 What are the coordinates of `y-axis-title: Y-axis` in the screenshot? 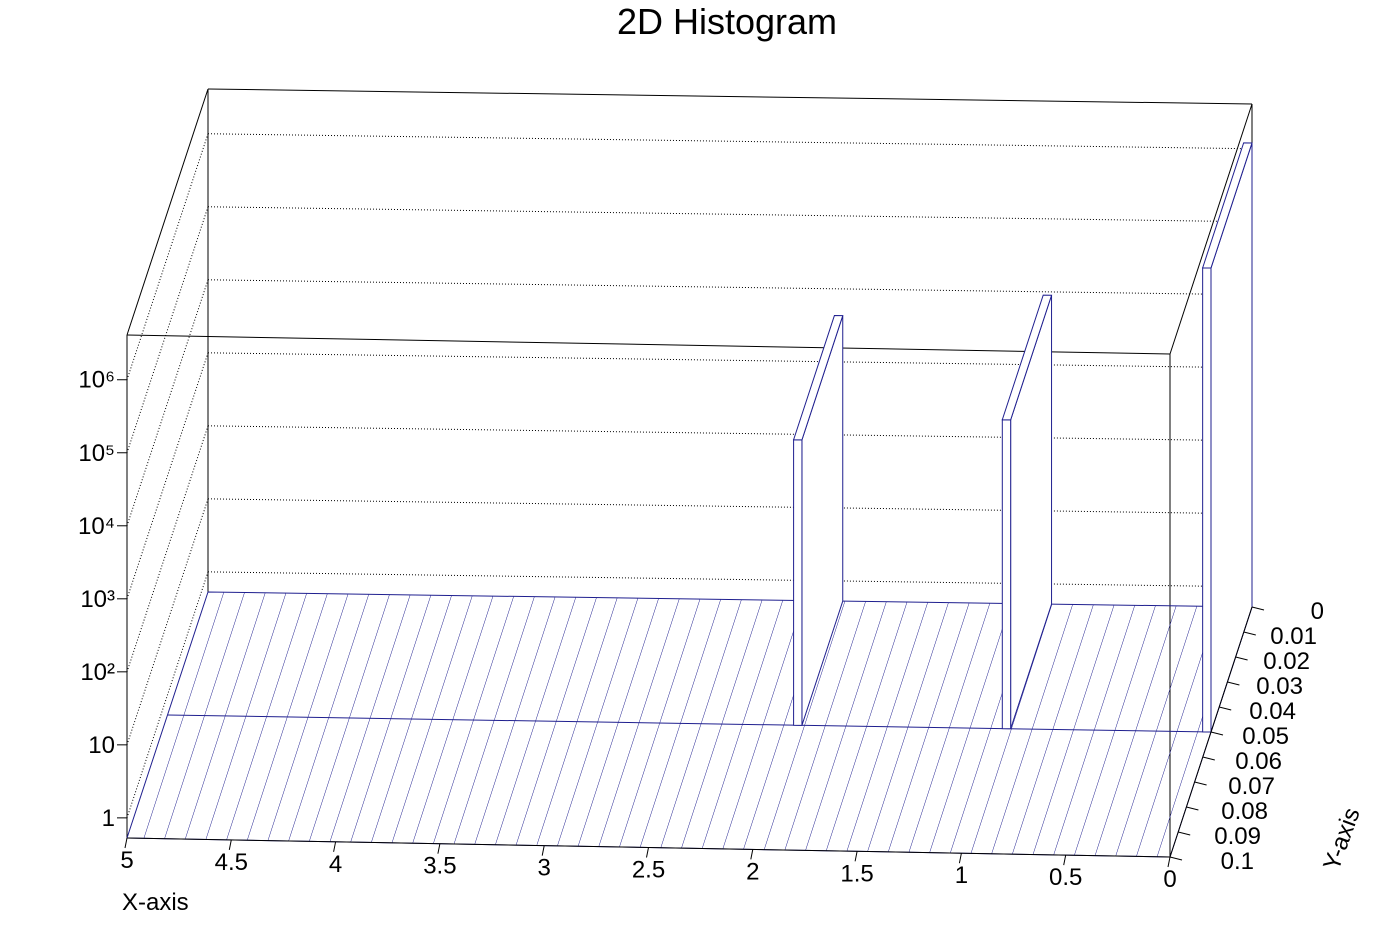 It's located at (1341, 839).